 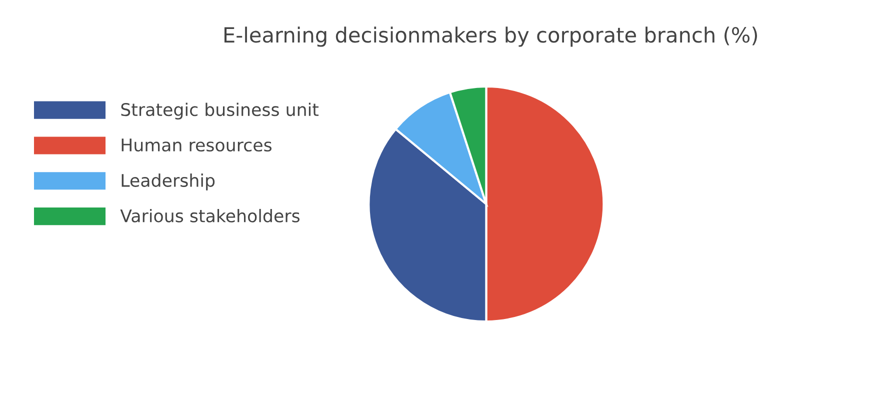 What do you see at coordinates (490, 36) in the screenshot?
I see `chart-title: E-learning decisionmakers by corporate branch (%)` at bounding box center [490, 36].